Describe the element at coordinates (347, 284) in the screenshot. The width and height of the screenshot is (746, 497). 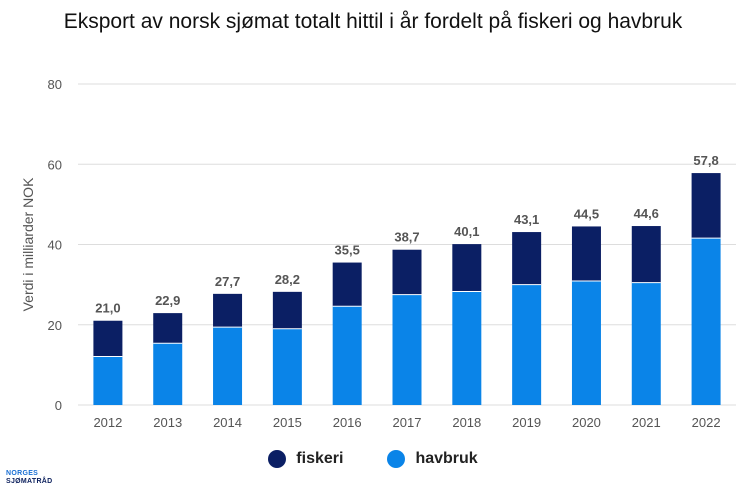
I see `bar-fiskeri-2016` at that location.